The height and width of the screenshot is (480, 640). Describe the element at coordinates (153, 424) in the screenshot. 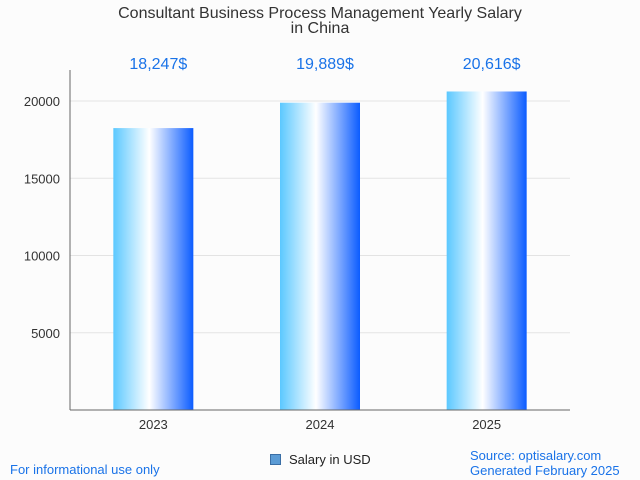

I see `x-tick-label-2023: 2023` at that location.